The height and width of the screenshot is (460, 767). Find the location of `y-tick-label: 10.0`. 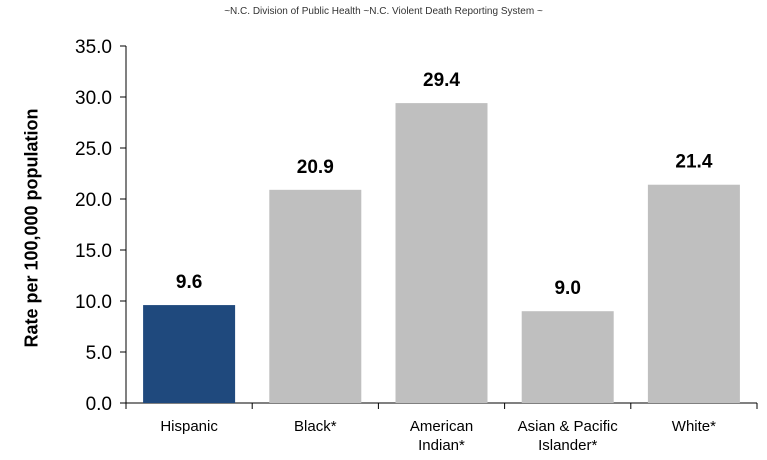

y-tick-label: 10.0 is located at coordinates (93, 302).